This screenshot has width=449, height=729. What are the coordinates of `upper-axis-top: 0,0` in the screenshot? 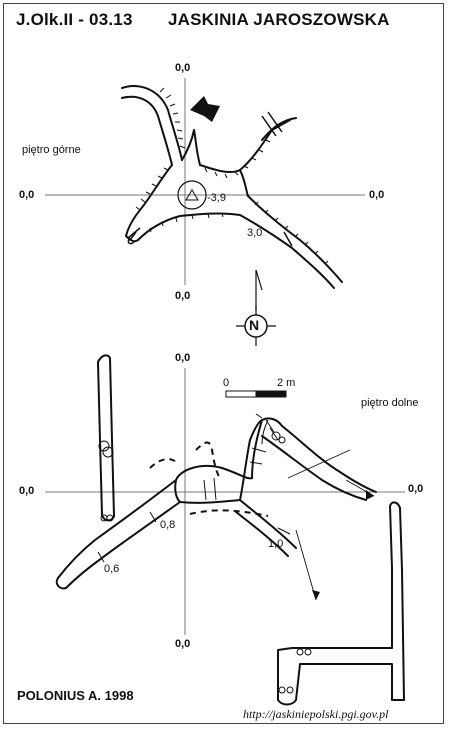 It's located at (183, 68).